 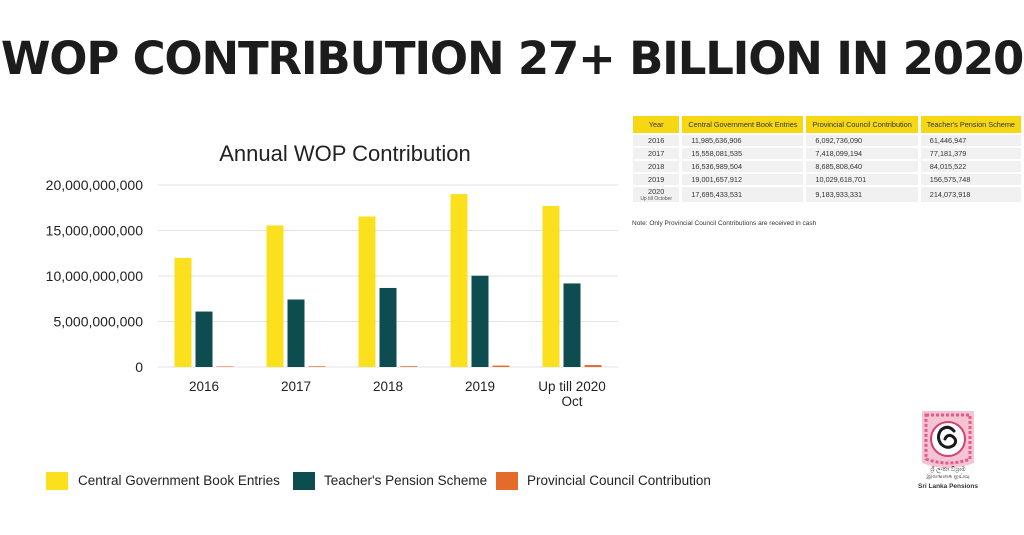 What do you see at coordinates (743, 194) in the screenshot?
I see `table-cell-central: 17,695,433,531` at bounding box center [743, 194].